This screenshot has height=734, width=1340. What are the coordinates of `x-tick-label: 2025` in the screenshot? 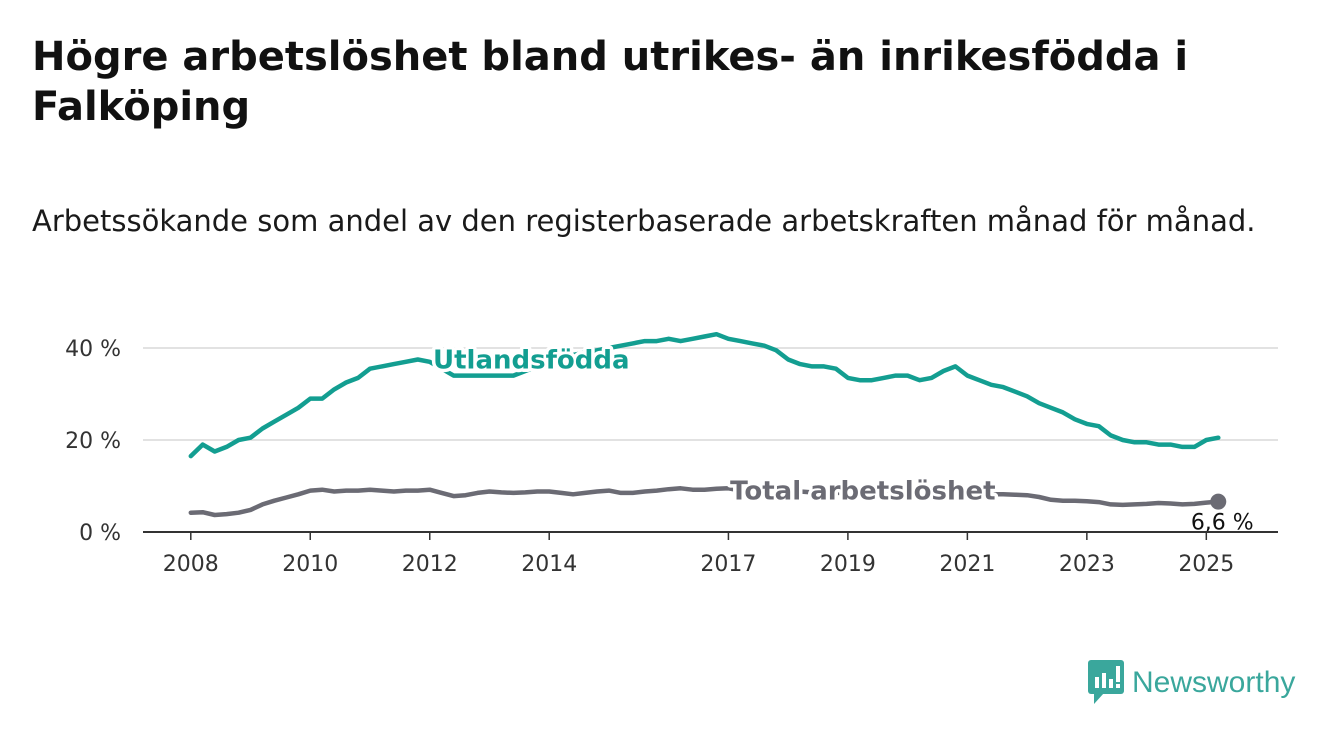 It's located at (1206, 564).